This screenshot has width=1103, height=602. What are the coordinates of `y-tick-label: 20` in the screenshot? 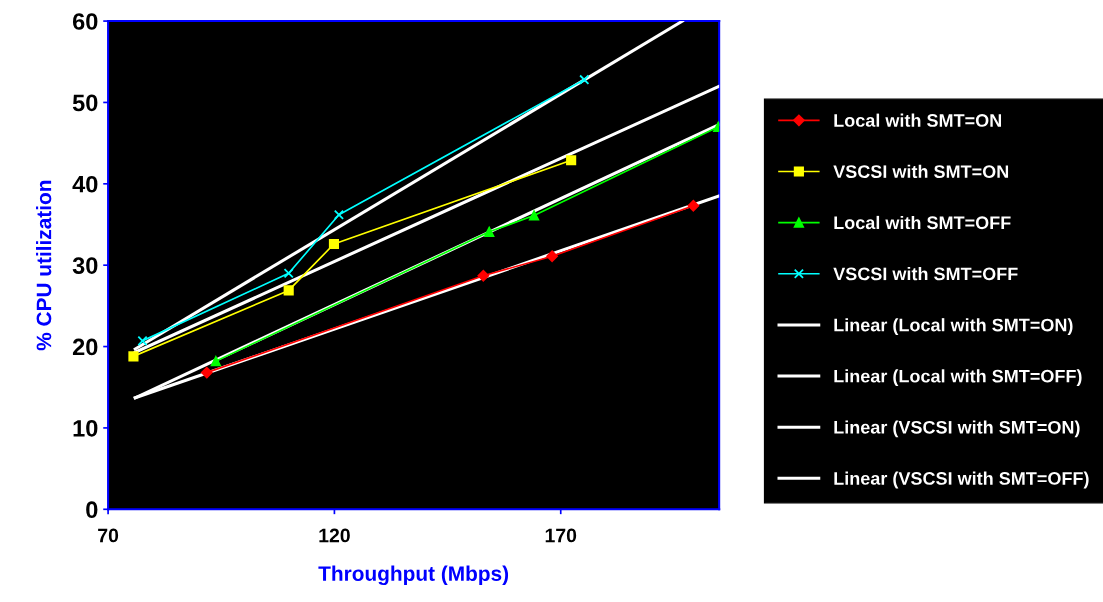 It's located at (85, 347).